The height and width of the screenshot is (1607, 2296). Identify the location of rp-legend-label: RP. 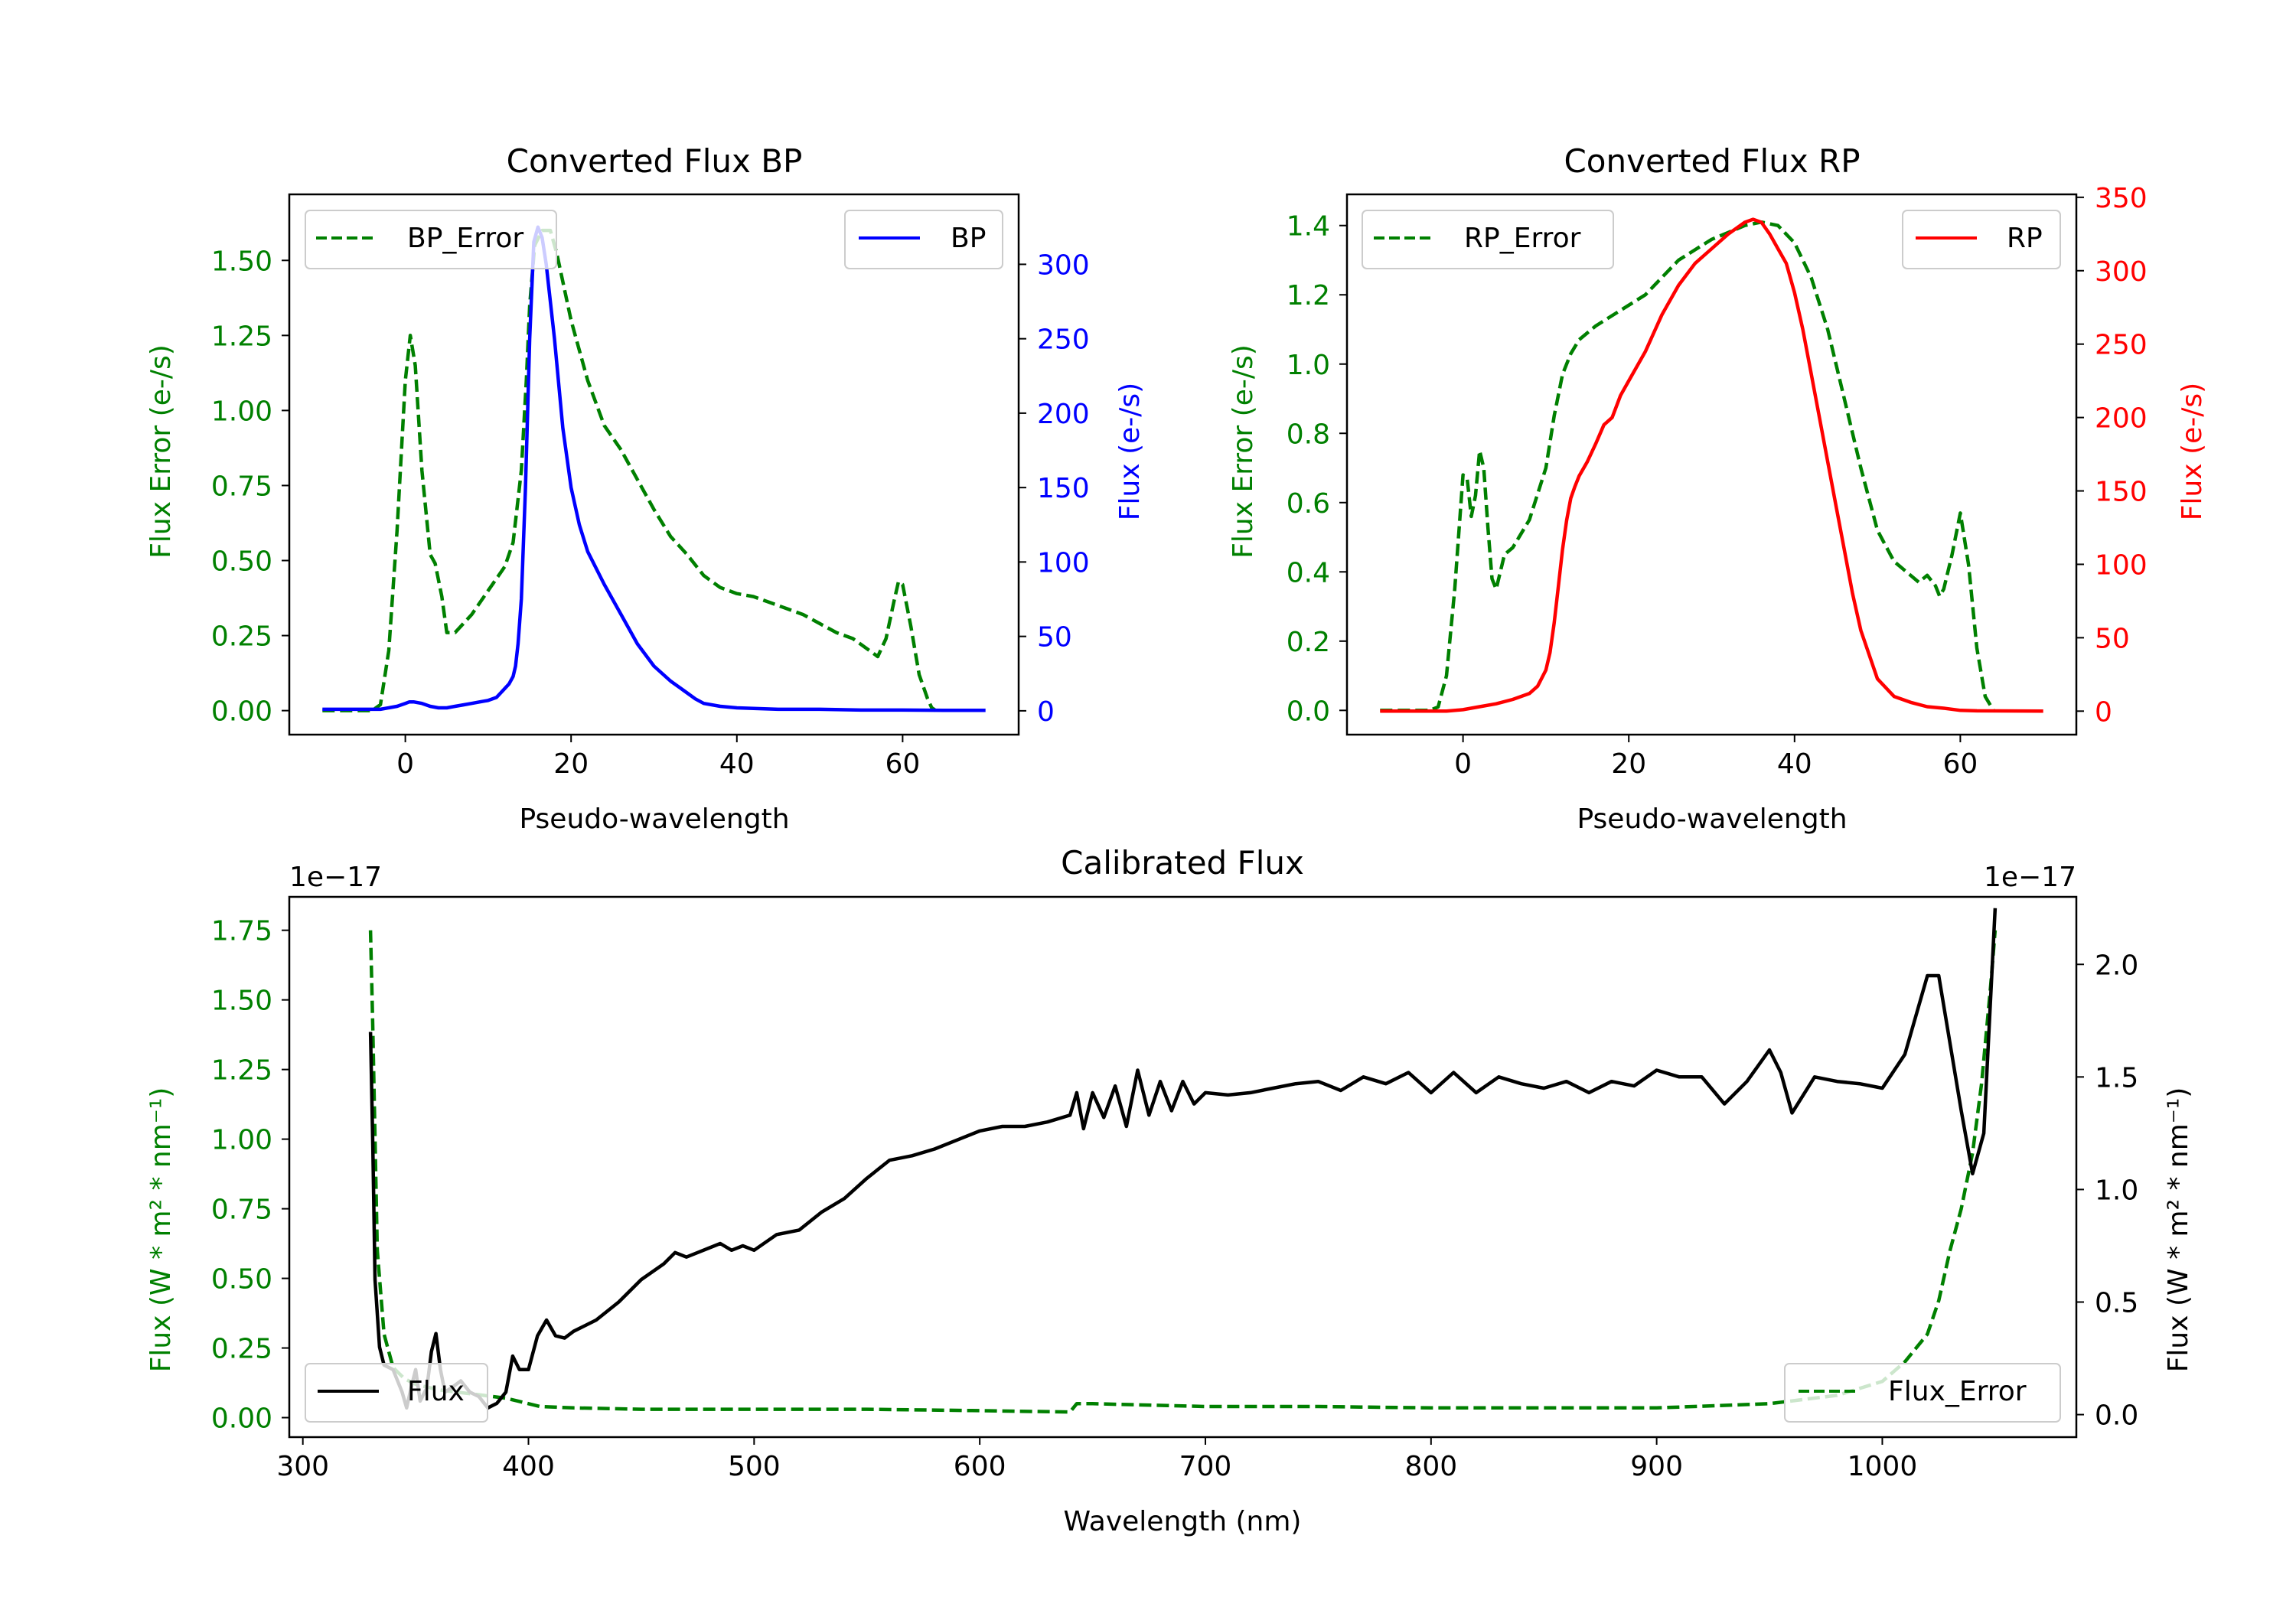
(2025, 239).